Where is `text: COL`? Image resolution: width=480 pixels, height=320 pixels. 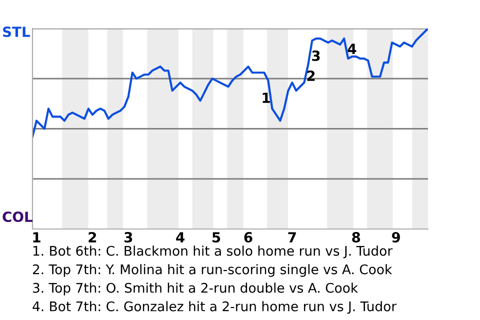
text: COL is located at coordinates (17, 217).